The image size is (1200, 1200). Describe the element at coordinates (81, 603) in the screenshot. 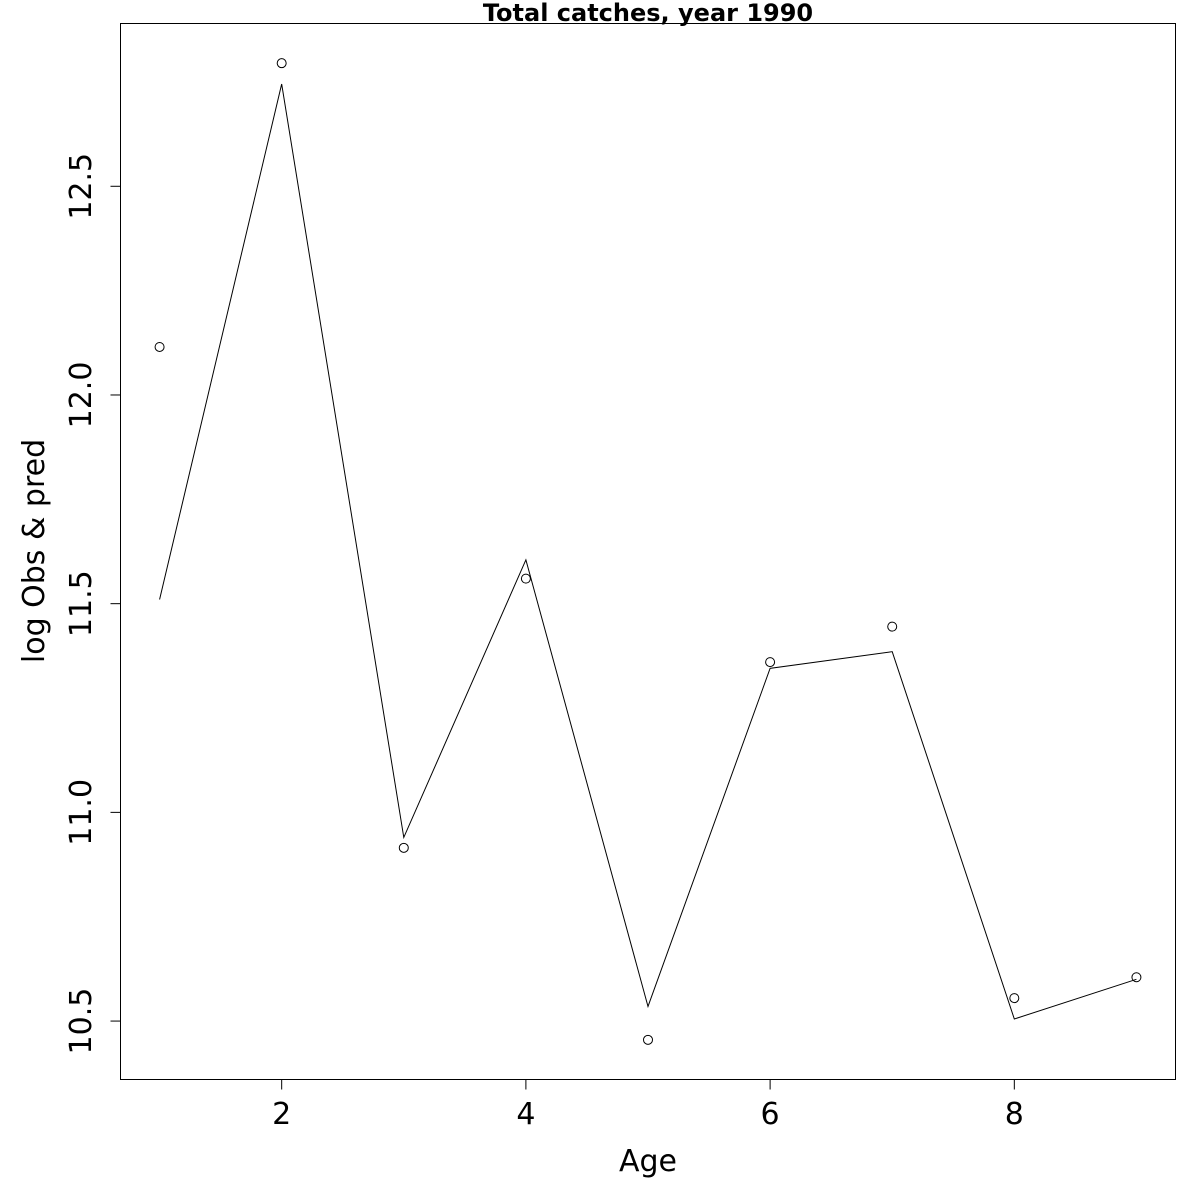

I see `y-tick-label: 11.5` at that location.